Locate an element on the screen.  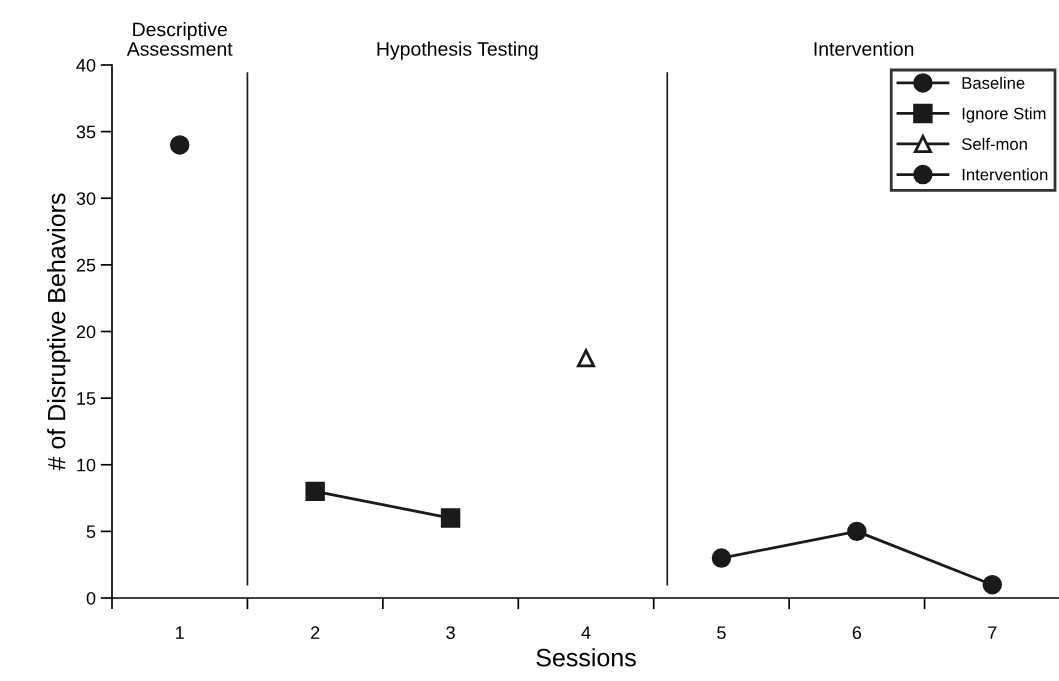
y-axis-title: # of Disruptive Behaviors is located at coordinates (59, 332).